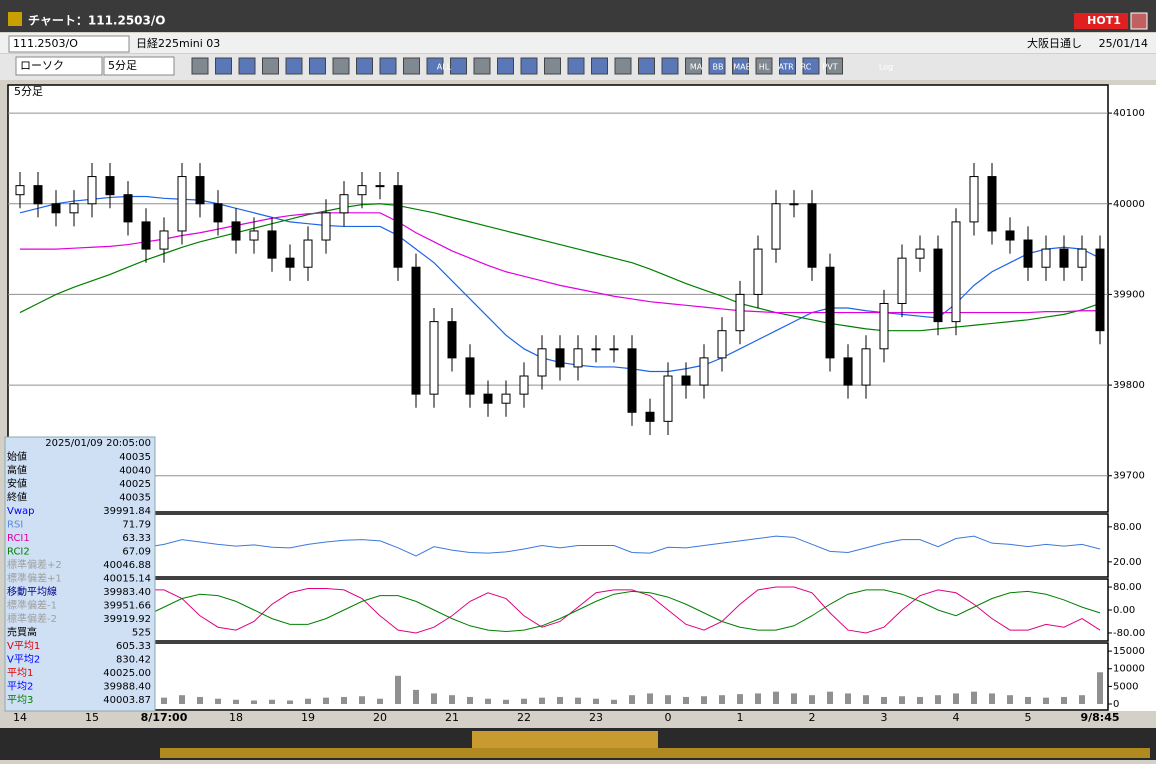 The image size is (1156, 764). What do you see at coordinates (829, 67) in the screenshot?
I see `tool-button-label: PVT` at bounding box center [829, 67].